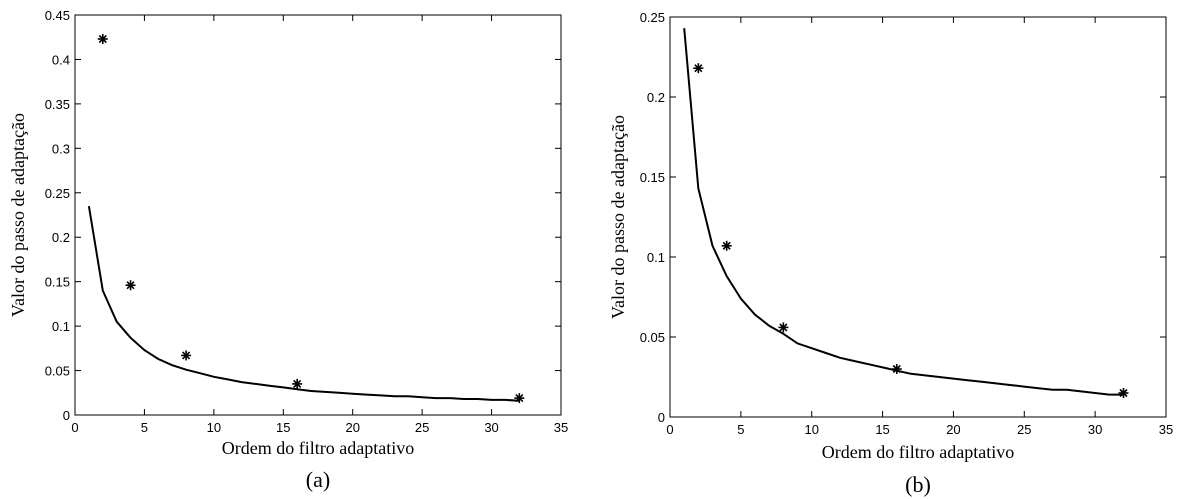  Describe the element at coordinates (318, 479) in the screenshot. I see `panel-caption: (a)` at that location.